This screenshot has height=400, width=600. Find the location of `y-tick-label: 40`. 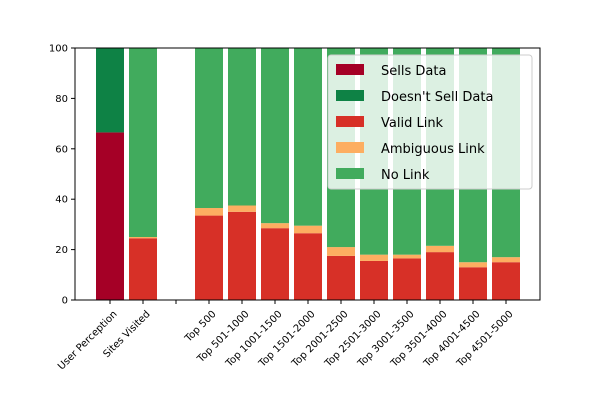

y-tick-label: 40 is located at coordinates (61, 200).